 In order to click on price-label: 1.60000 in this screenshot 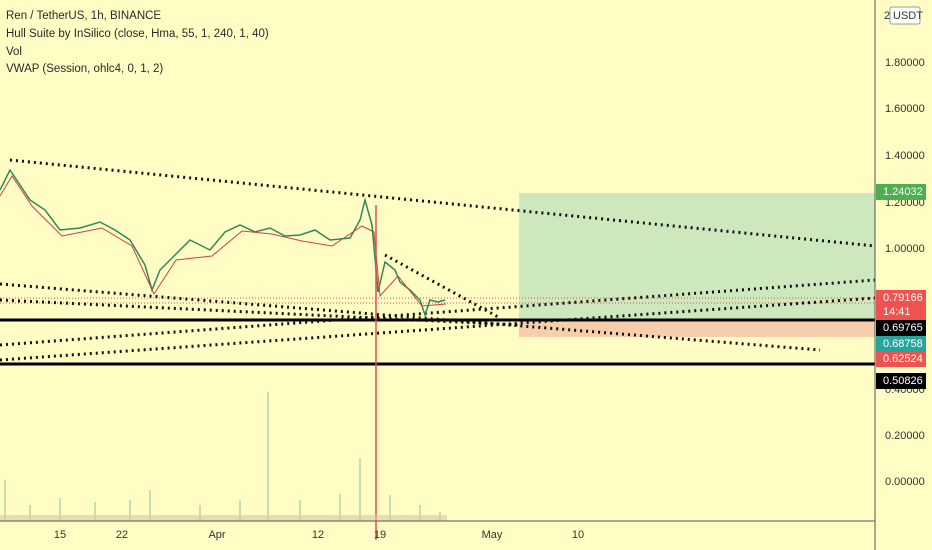, I will do `click(905, 109)`.